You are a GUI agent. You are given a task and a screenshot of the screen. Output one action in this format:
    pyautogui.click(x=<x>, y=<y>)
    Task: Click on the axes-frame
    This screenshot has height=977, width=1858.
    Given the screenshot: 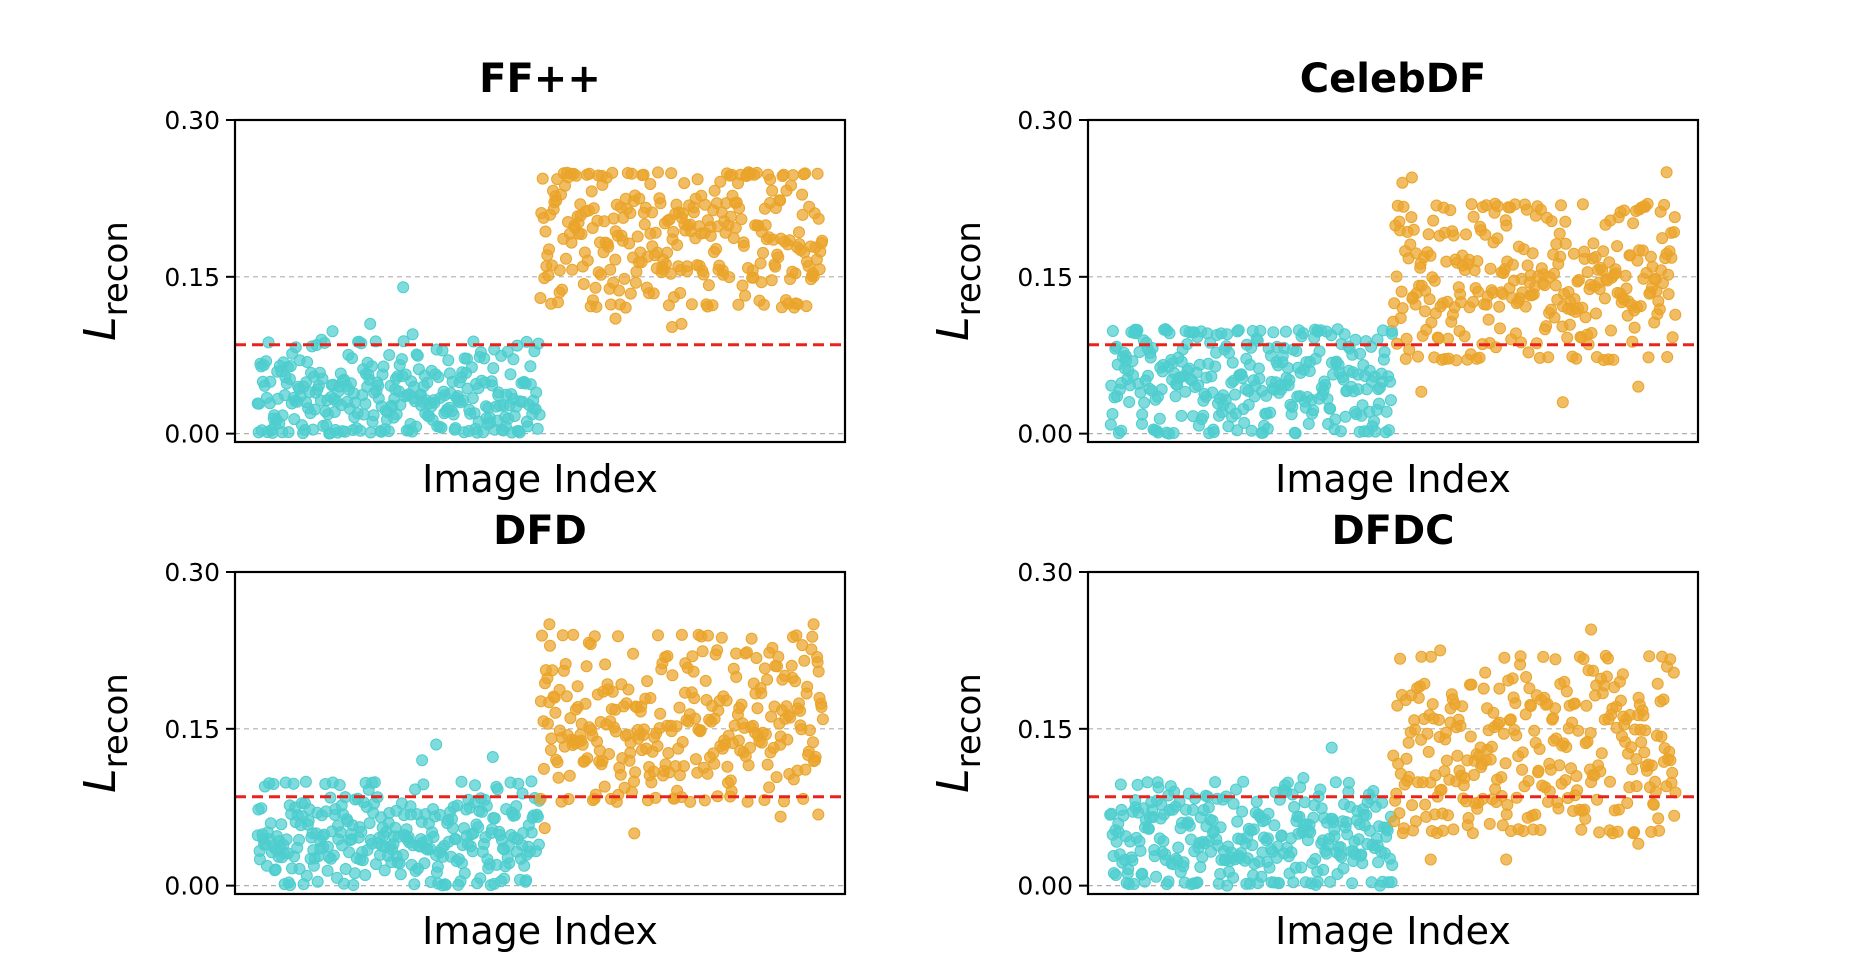 What is the action you would take?
    pyautogui.click(x=540, y=281)
    